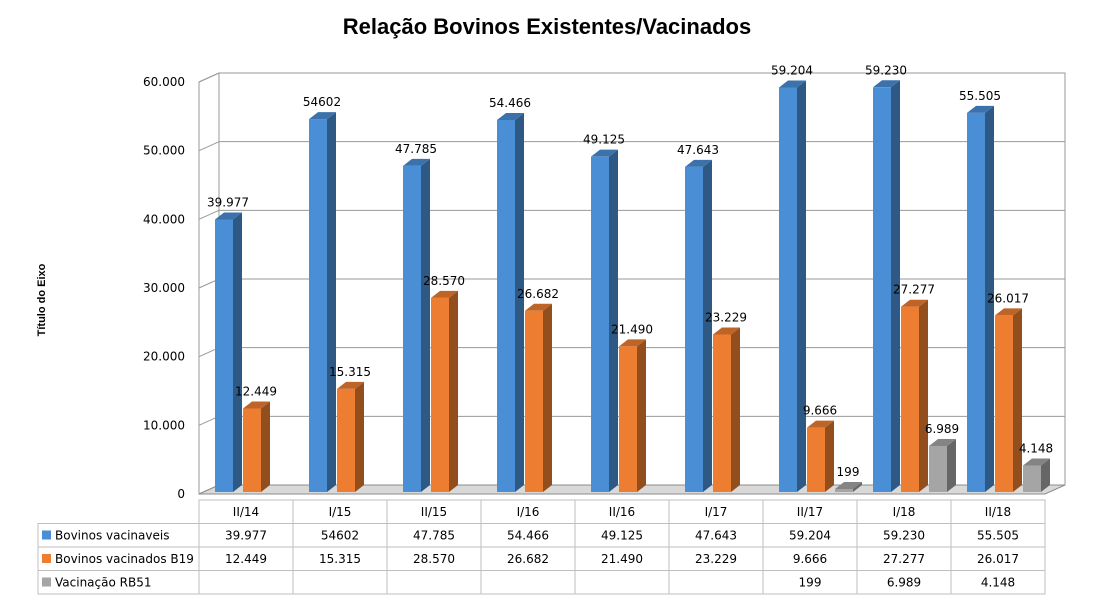  What do you see at coordinates (228, 202) in the screenshot?
I see `data-label: 39.977` at bounding box center [228, 202].